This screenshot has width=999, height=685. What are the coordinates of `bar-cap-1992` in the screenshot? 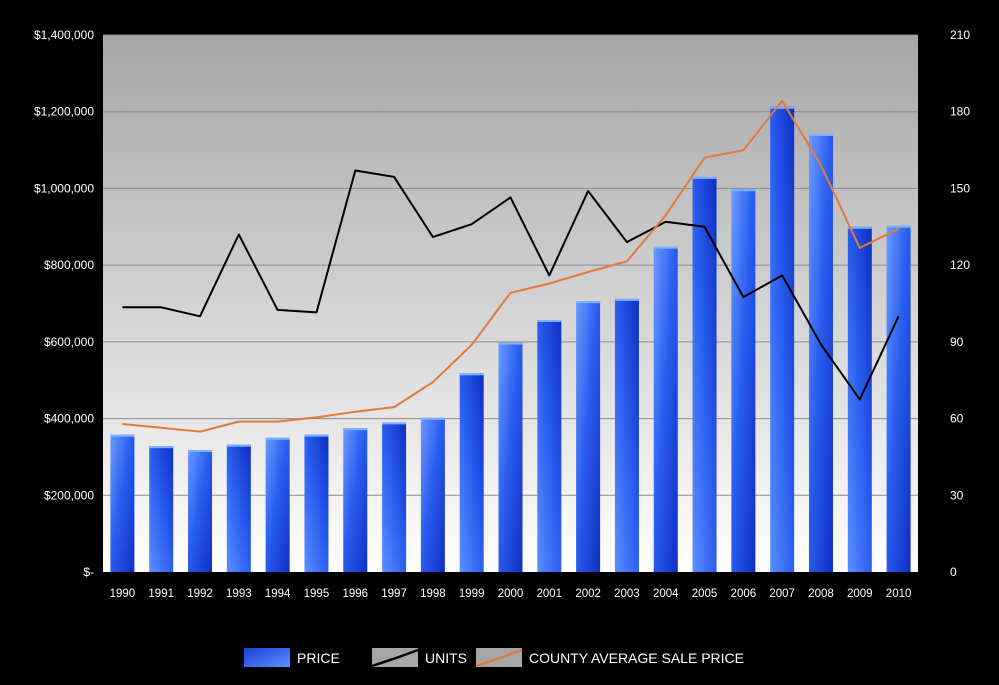 It's located at (200, 451).